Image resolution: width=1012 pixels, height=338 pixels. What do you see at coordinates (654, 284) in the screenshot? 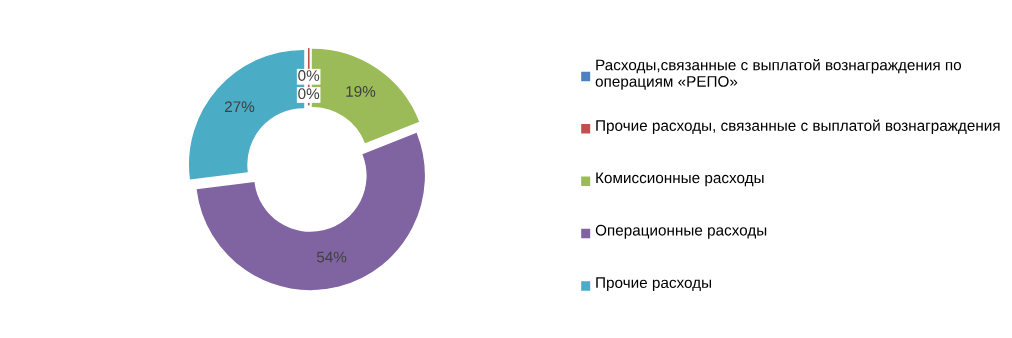
I see `legend-label: Прочие расходы` at bounding box center [654, 284].